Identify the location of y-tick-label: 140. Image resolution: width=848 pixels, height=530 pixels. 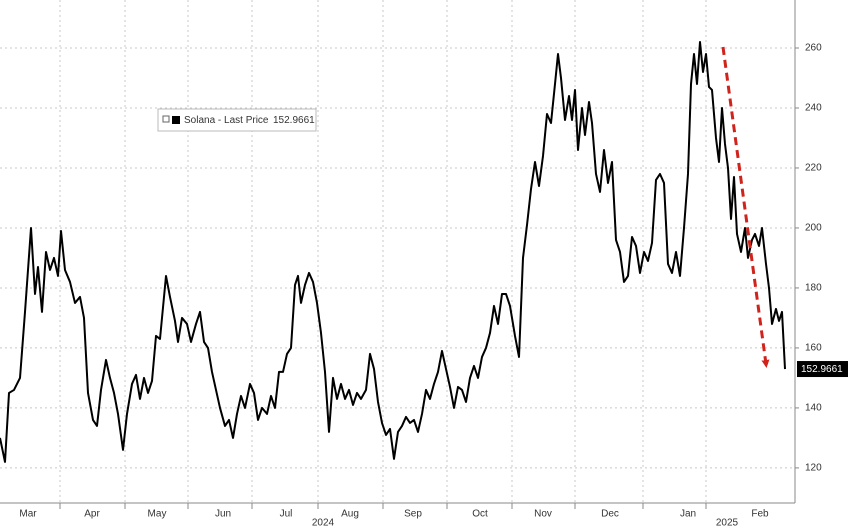
(813, 408).